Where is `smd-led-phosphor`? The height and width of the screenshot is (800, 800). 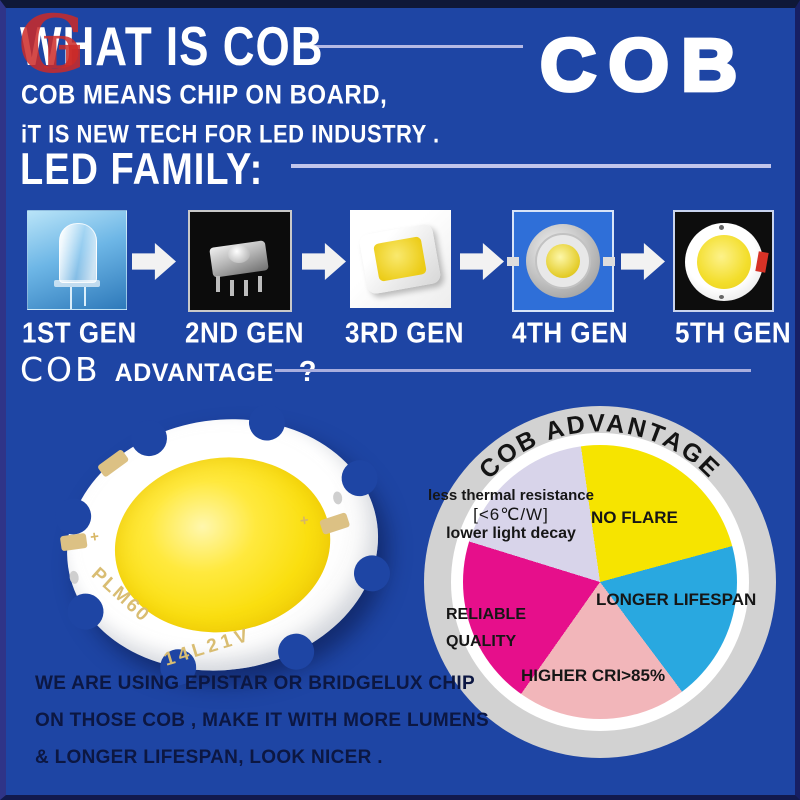
smd-led-phosphor is located at coordinates (400, 259).